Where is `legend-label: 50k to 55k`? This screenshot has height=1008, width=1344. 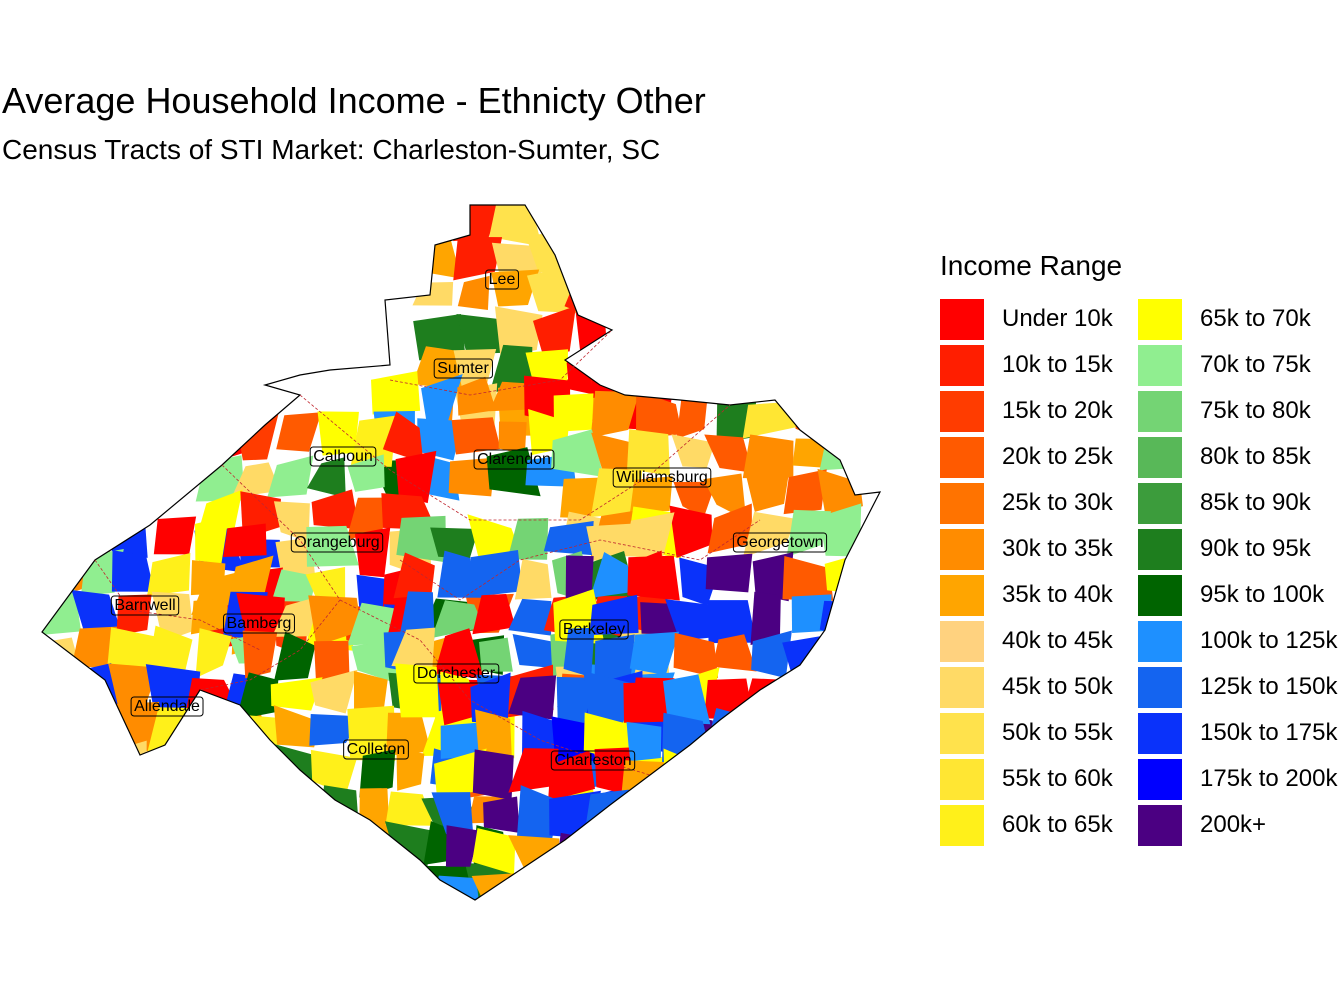 legend-label: 50k to 55k is located at coordinates (1057, 732).